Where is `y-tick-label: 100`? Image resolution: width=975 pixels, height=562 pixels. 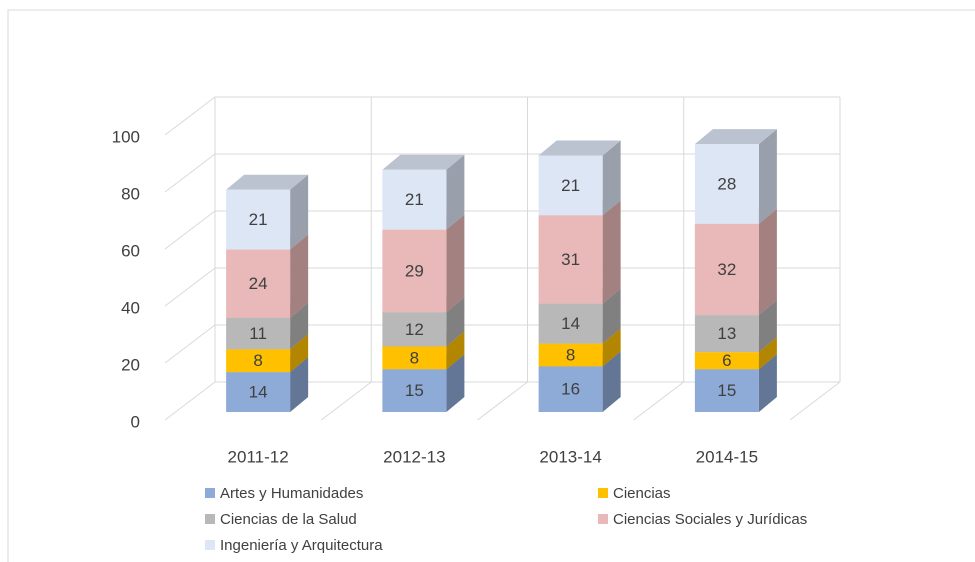
y-tick-label: 100 is located at coordinates (126, 136).